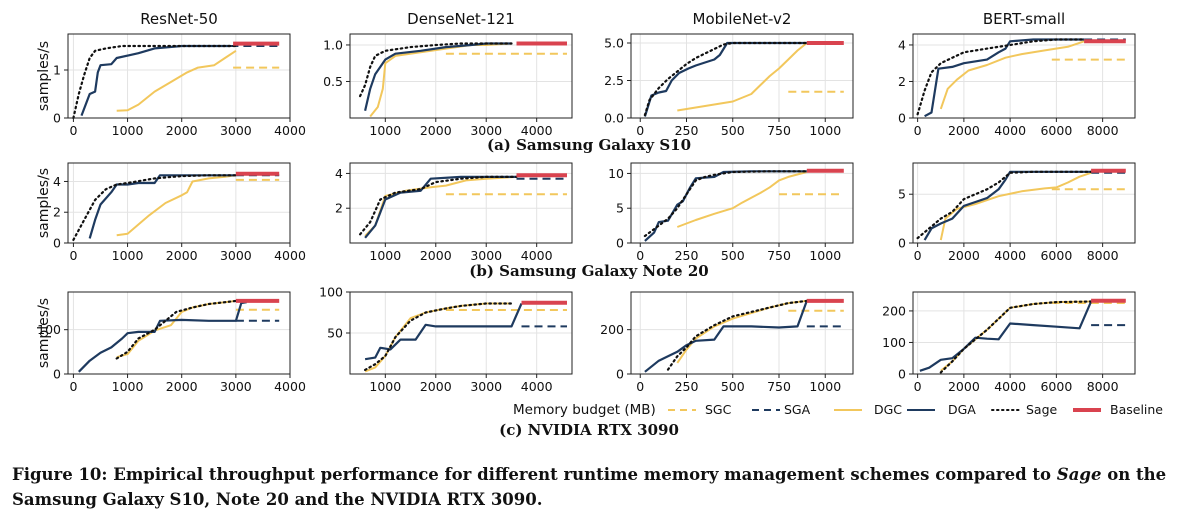 The height and width of the screenshot is (520, 1178). I want to click on panel-samsung-galaxy-s10-densenet-121: 1000 2000 3000 4000 0.5 1.0, so click(448, 85).